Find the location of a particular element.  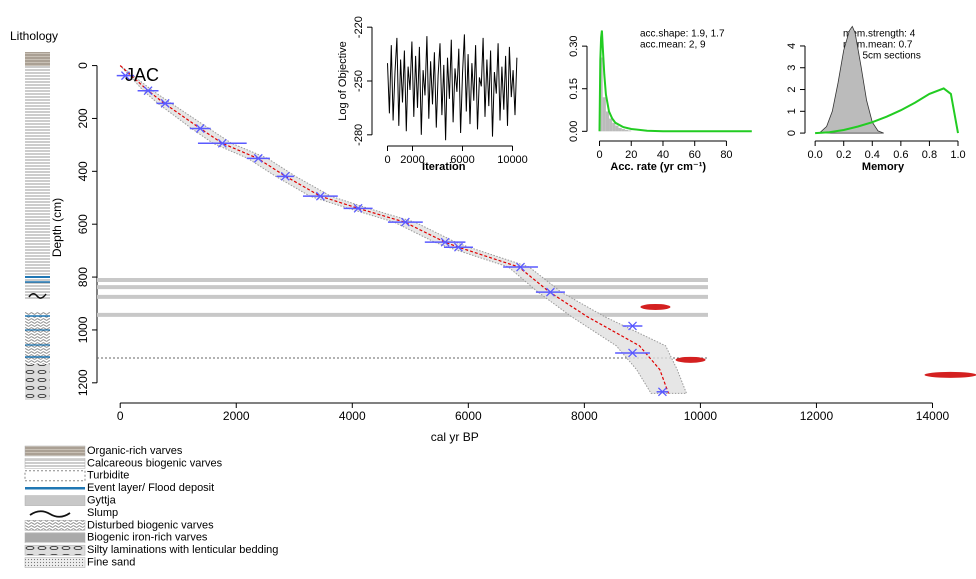

legend-label: Gyttja is located at coordinates (102, 501).